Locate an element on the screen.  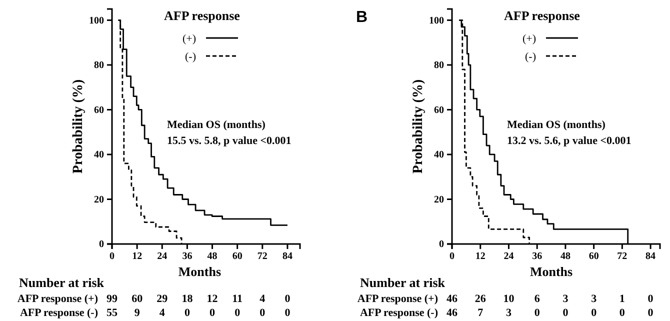
text: 18 is located at coordinates (188, 299).